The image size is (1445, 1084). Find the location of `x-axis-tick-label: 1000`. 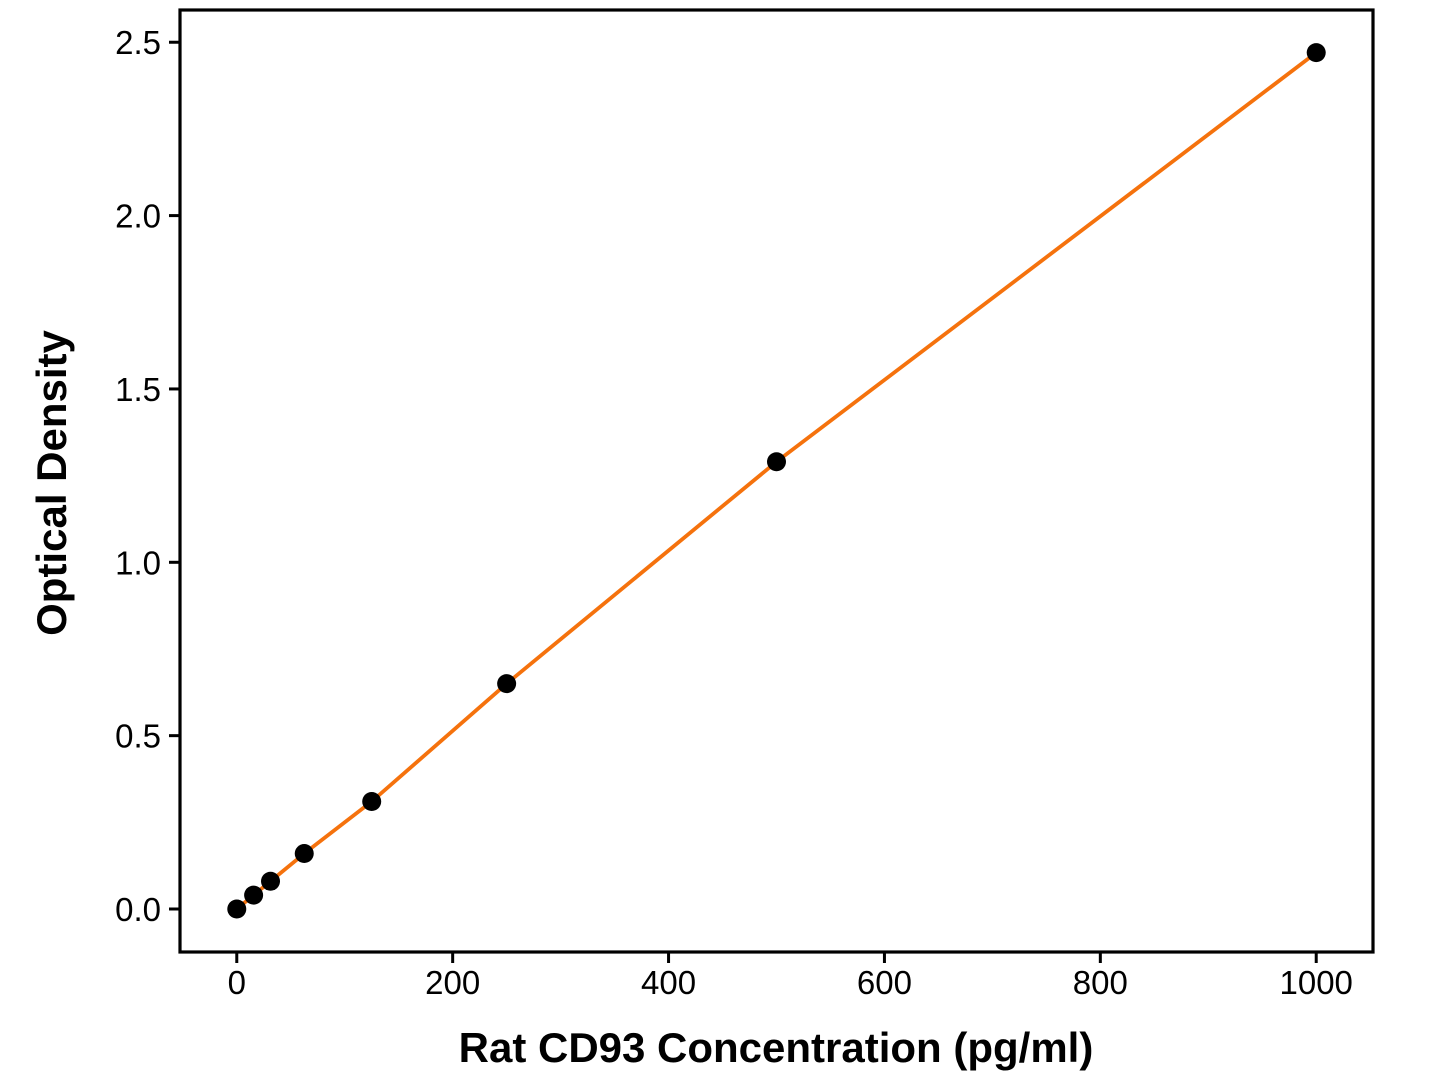

x-axis-tick-label: 1000 is located at coordinates (1316, 982).